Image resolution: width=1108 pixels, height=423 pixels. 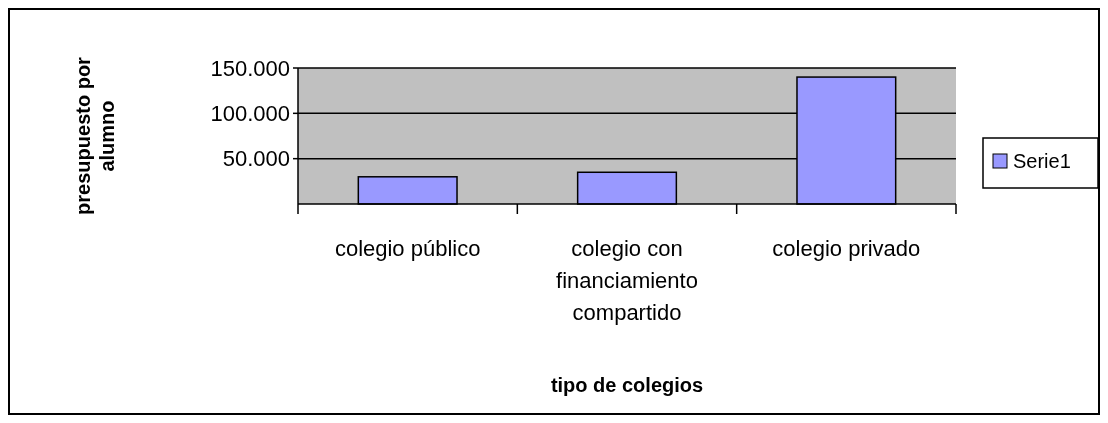 What do you see at coordinates (95, 135) in the screenshot?
I see `y-axis-title: presupuesto por alumno` at bounding box center [95, 135].